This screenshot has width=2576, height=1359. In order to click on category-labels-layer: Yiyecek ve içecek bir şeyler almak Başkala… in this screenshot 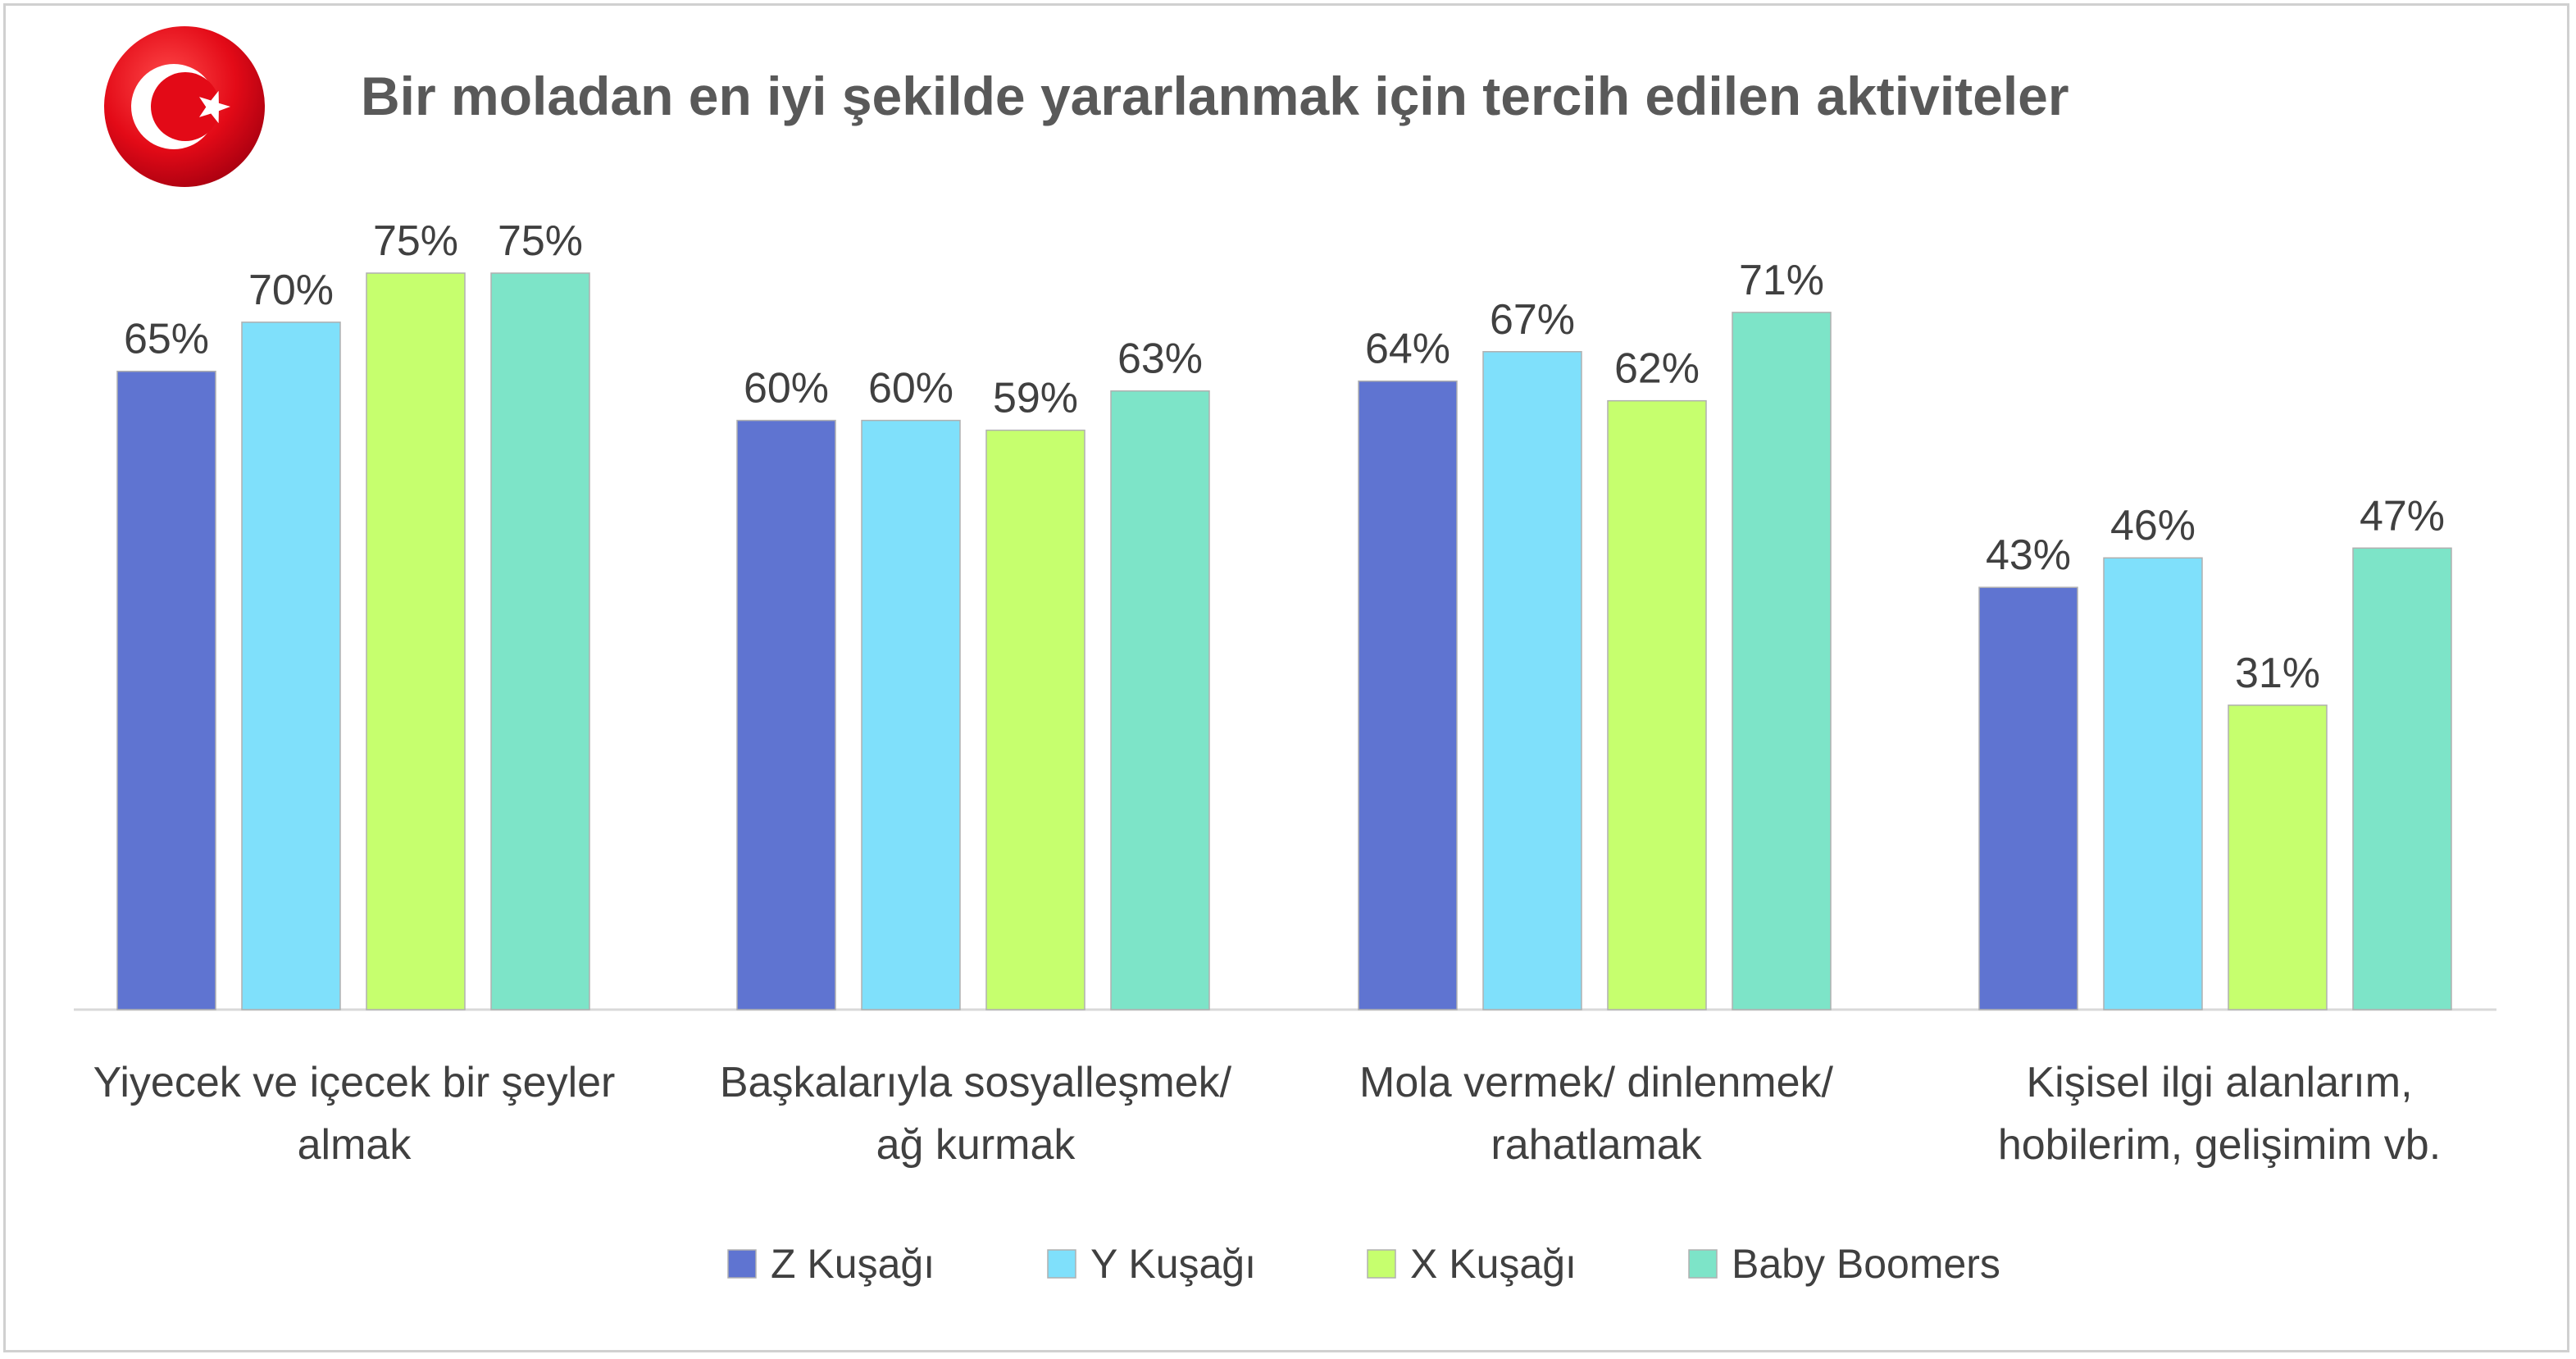, I will do `click(1267, 1114)`.